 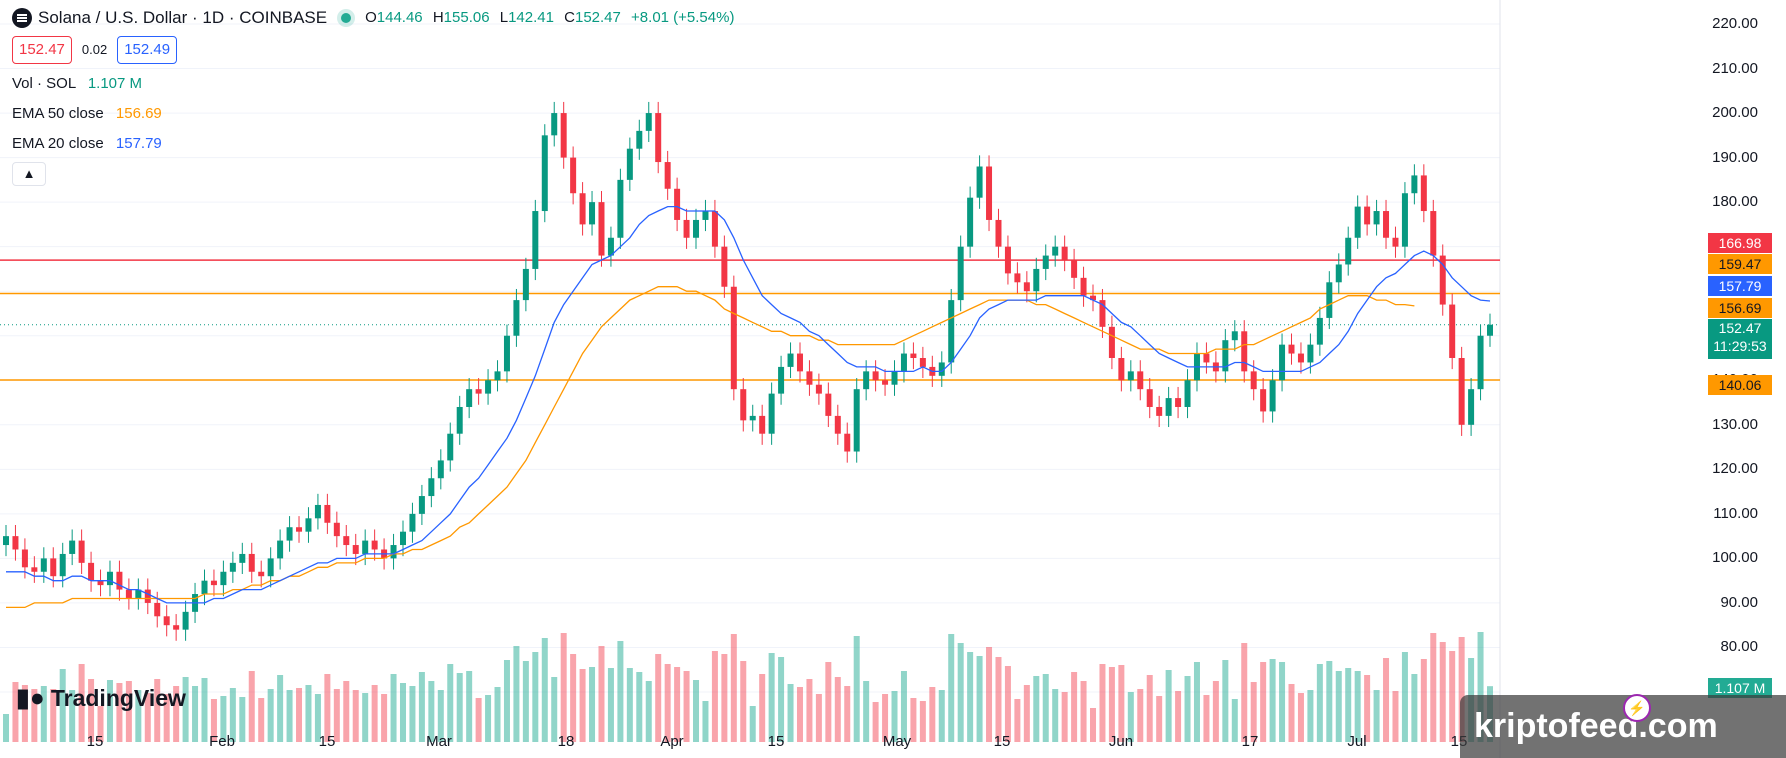 I want to click on level-tag-orange-low: 140.06, so click(x=1740, y=385).